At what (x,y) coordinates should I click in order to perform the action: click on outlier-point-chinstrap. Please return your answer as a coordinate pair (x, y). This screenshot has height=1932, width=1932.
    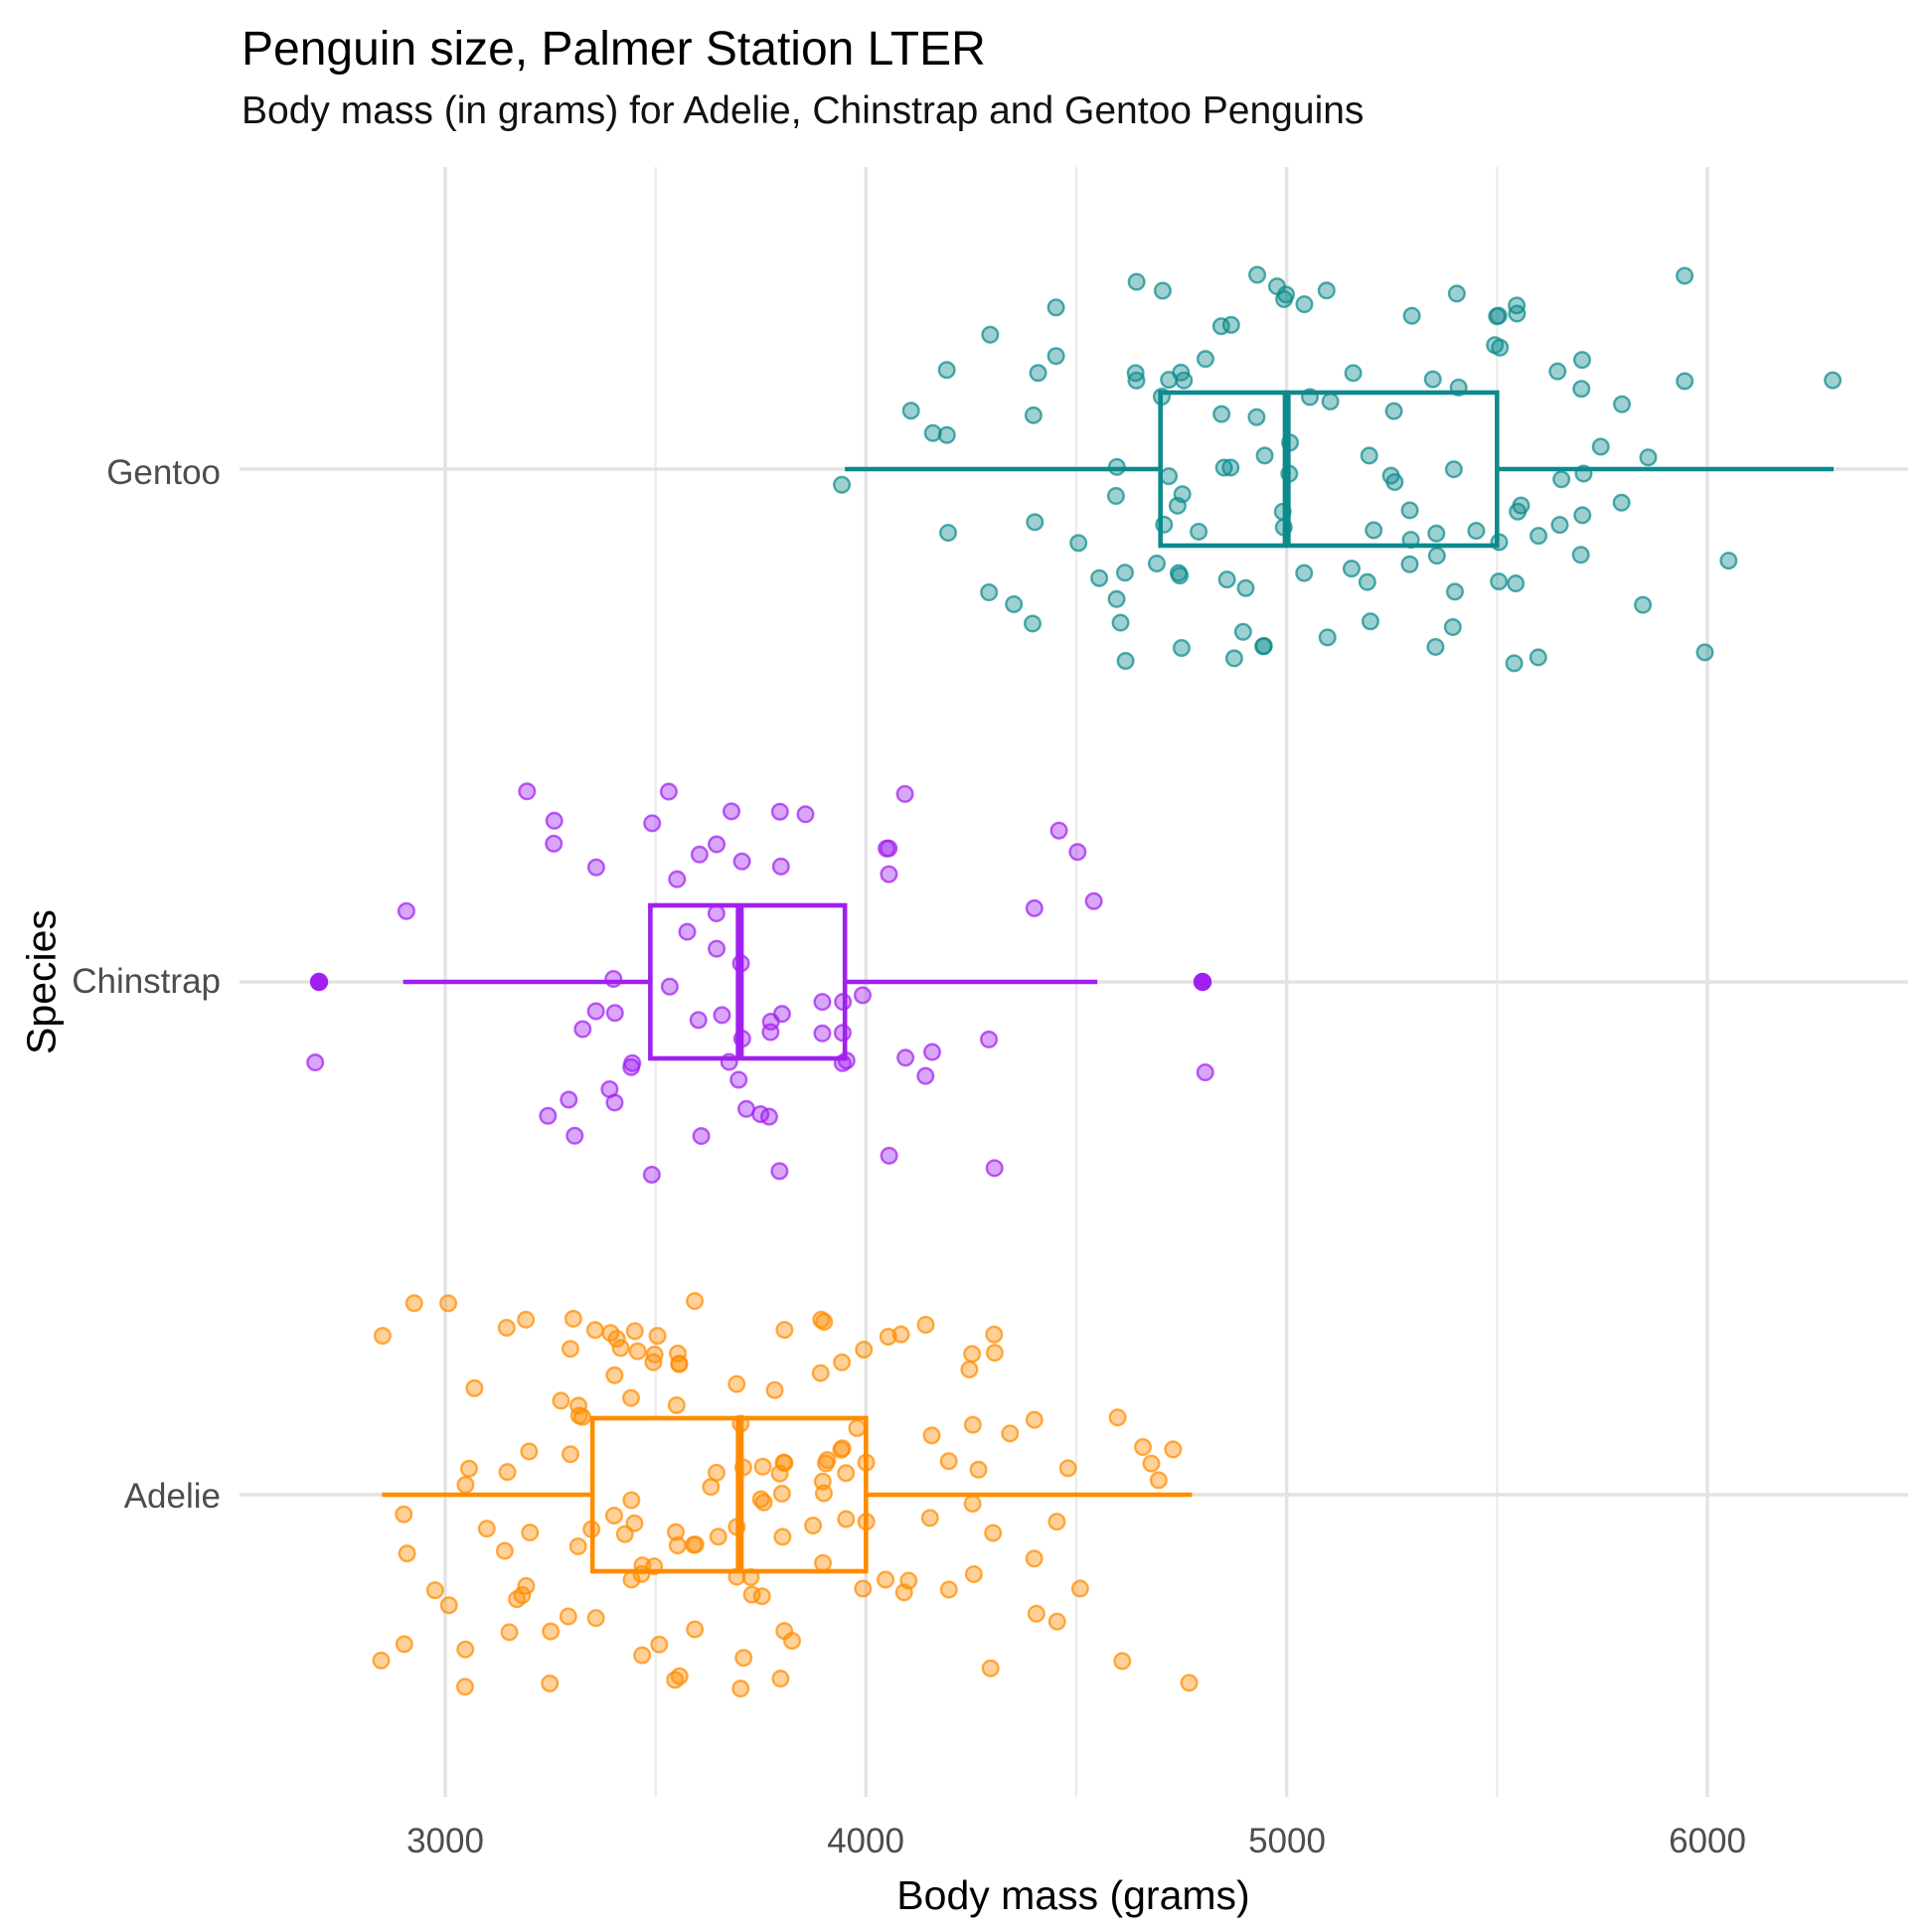
    Looking at the image, I should click on (1202, 982).